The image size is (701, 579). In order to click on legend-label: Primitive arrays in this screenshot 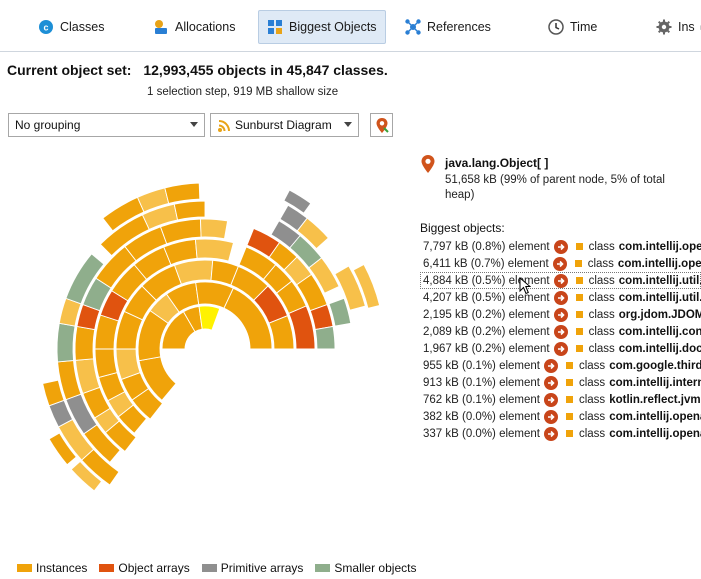, I will do `click(262, 568)`.